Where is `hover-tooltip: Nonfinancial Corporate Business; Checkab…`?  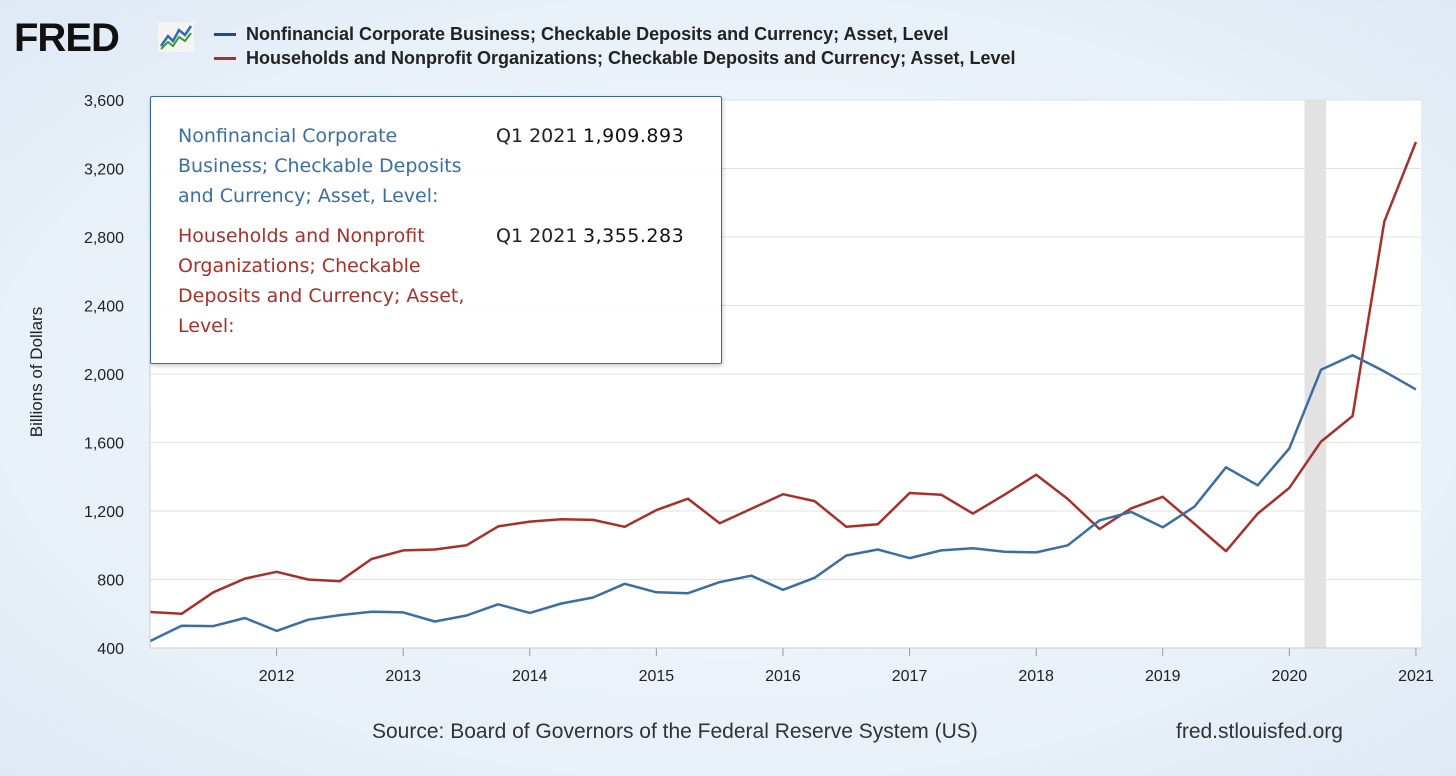
hover-tooltip: Nonfinancial Corporate Business; Checkab… is located at coordinates (436, 230).